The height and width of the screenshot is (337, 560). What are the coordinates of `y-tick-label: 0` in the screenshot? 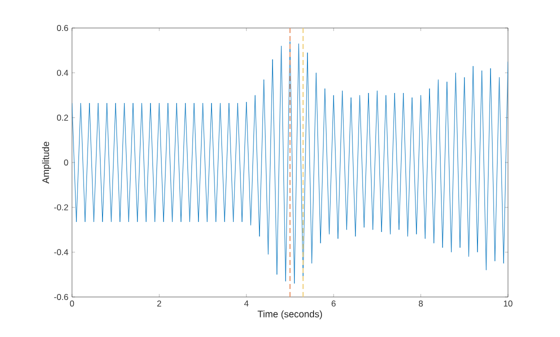 It's located at (66, 162).